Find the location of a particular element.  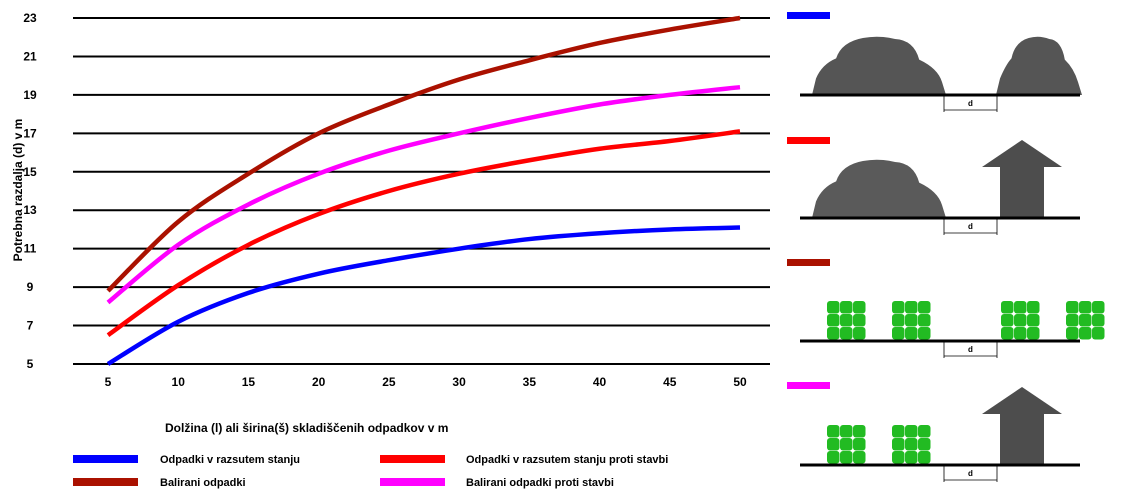

x-tick-label: 5 is located at coordinates (108, 382).